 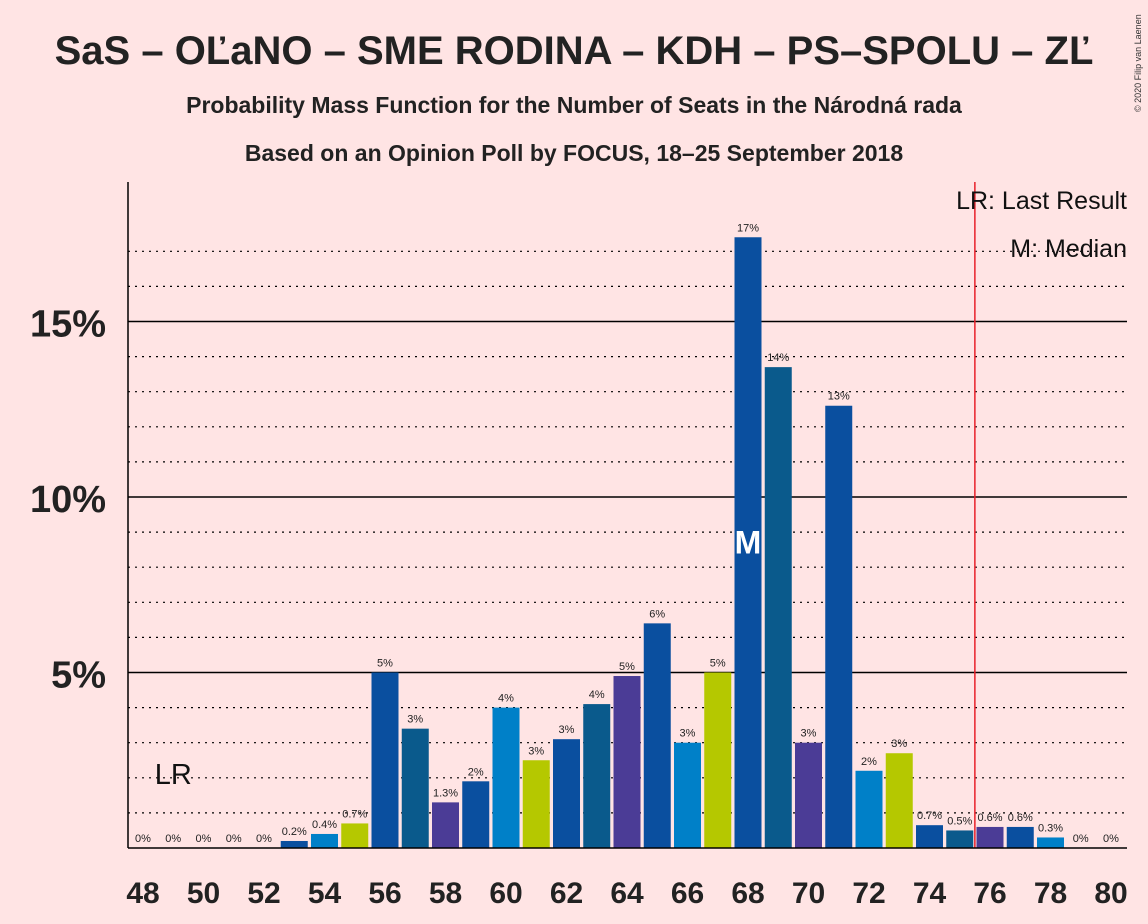 What do you see at coordinates (264, 839) in the screenshot?
I see `bar-label-seat-52: 0%` at bounding box center [264, 839].